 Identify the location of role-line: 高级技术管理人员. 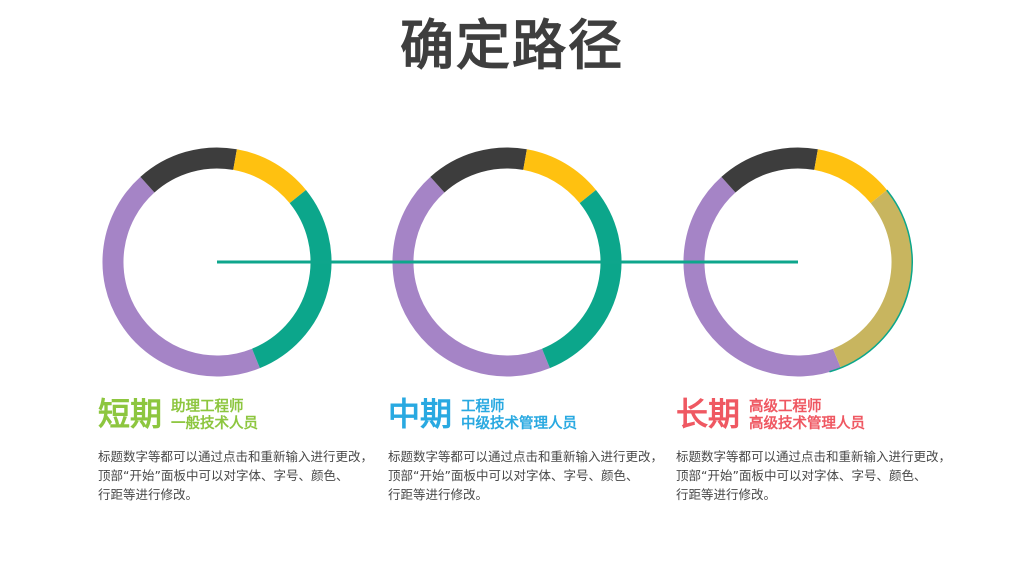
(807, 424).